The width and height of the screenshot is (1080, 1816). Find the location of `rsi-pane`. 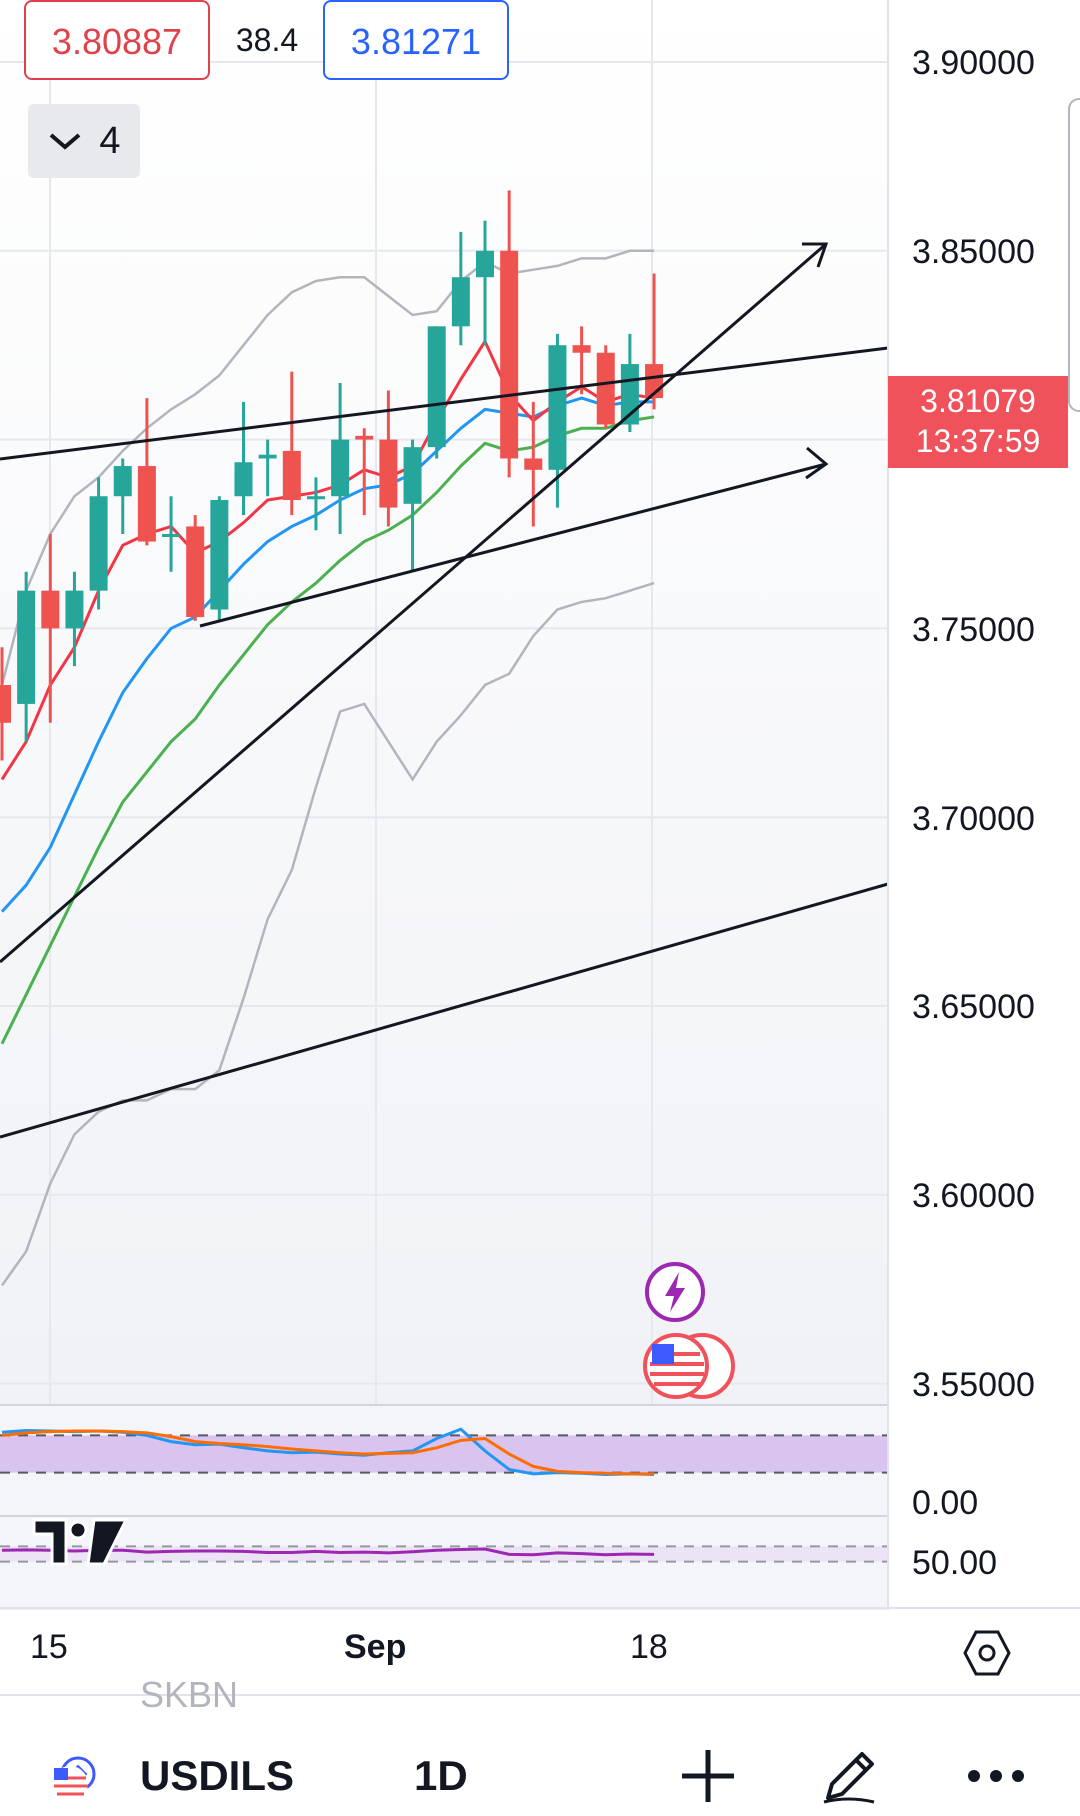

rsi-pane is located at coordinates (444, 1539).